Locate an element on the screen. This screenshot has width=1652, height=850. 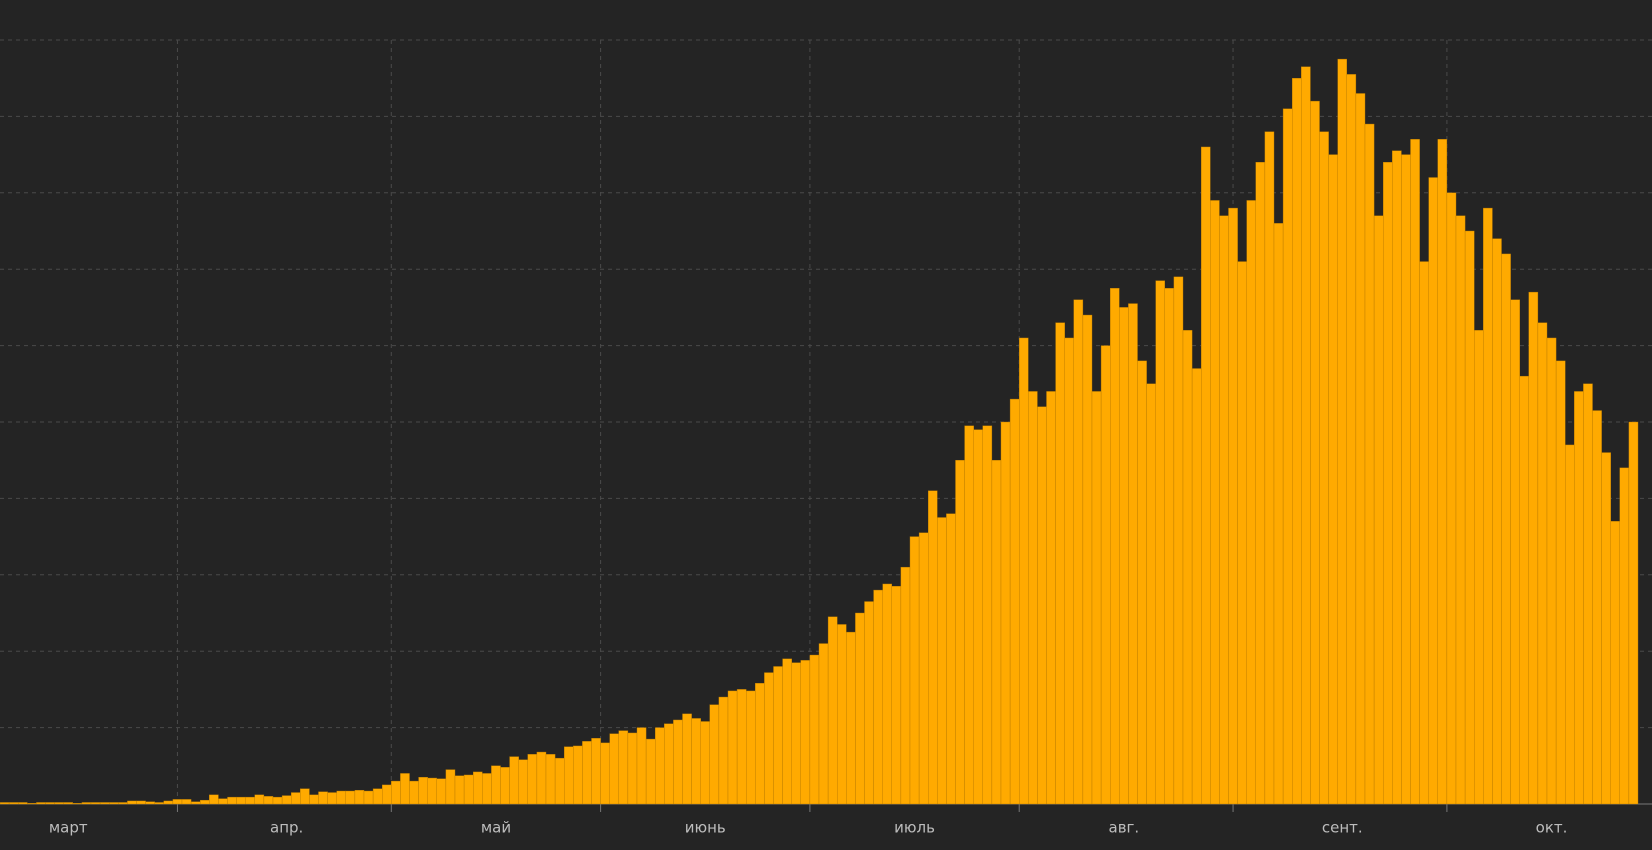
x-tick-label: апр. is located at coordinates (286, 828).